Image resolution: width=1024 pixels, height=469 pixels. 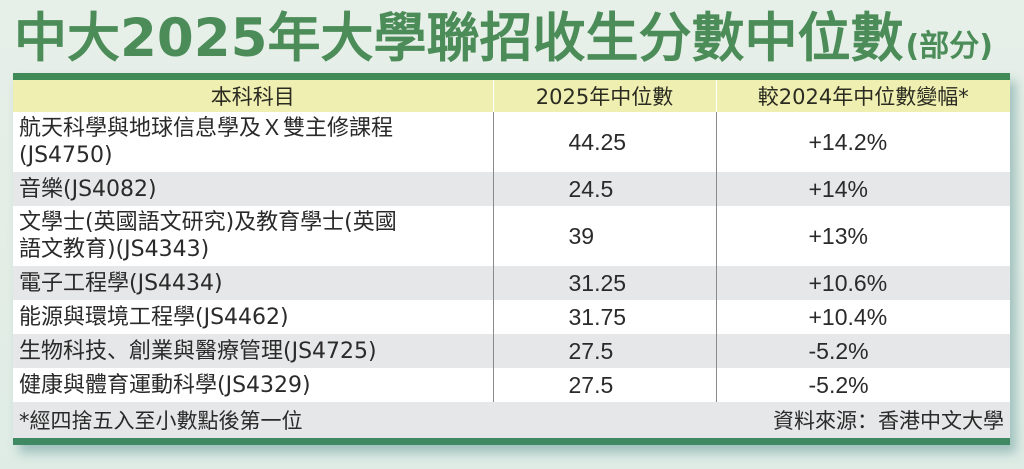 I want to click on programme-line-2: 語文教育)(JS4343), so click(x=114, y=249).